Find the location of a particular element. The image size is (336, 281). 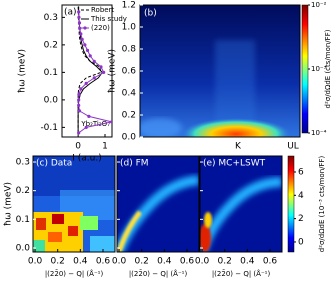

x-tick-label: K is located at coordinates (238, 147).